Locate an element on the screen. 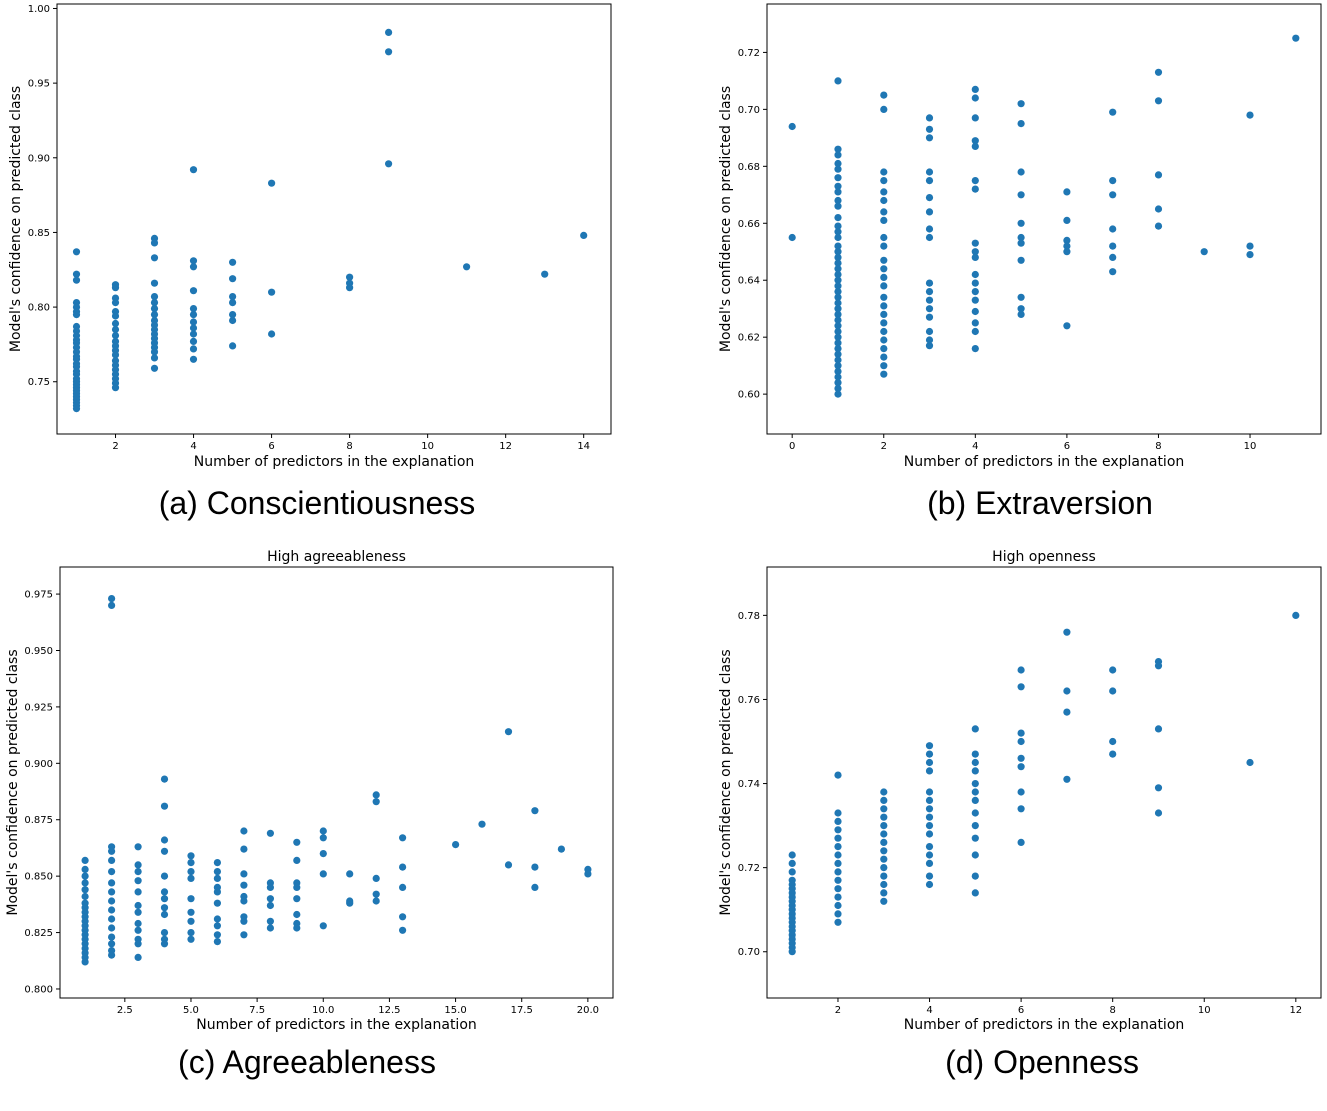 The width and height of the screenshot is (1327, 1111). y-tick-label: 0.950 is located at coordinates (38, 651).